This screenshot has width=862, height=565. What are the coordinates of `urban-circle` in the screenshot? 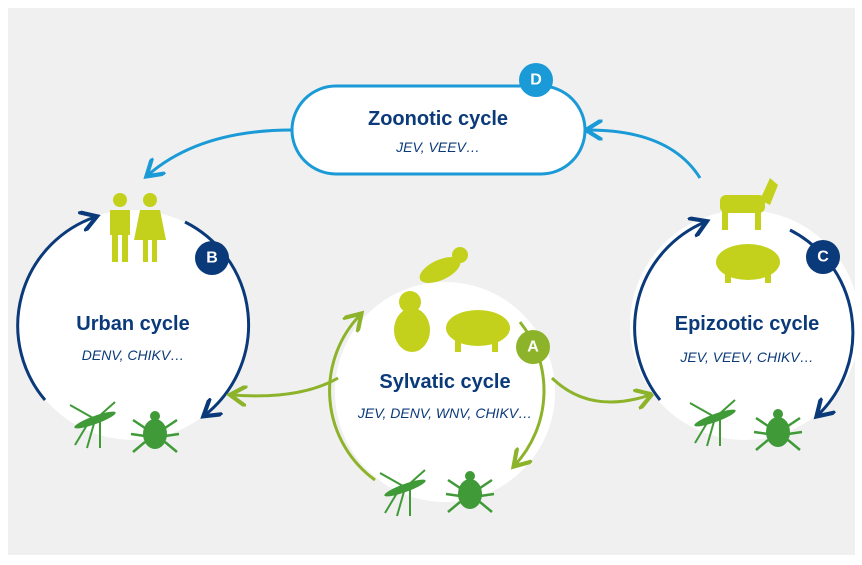 It's located at (133, 325).